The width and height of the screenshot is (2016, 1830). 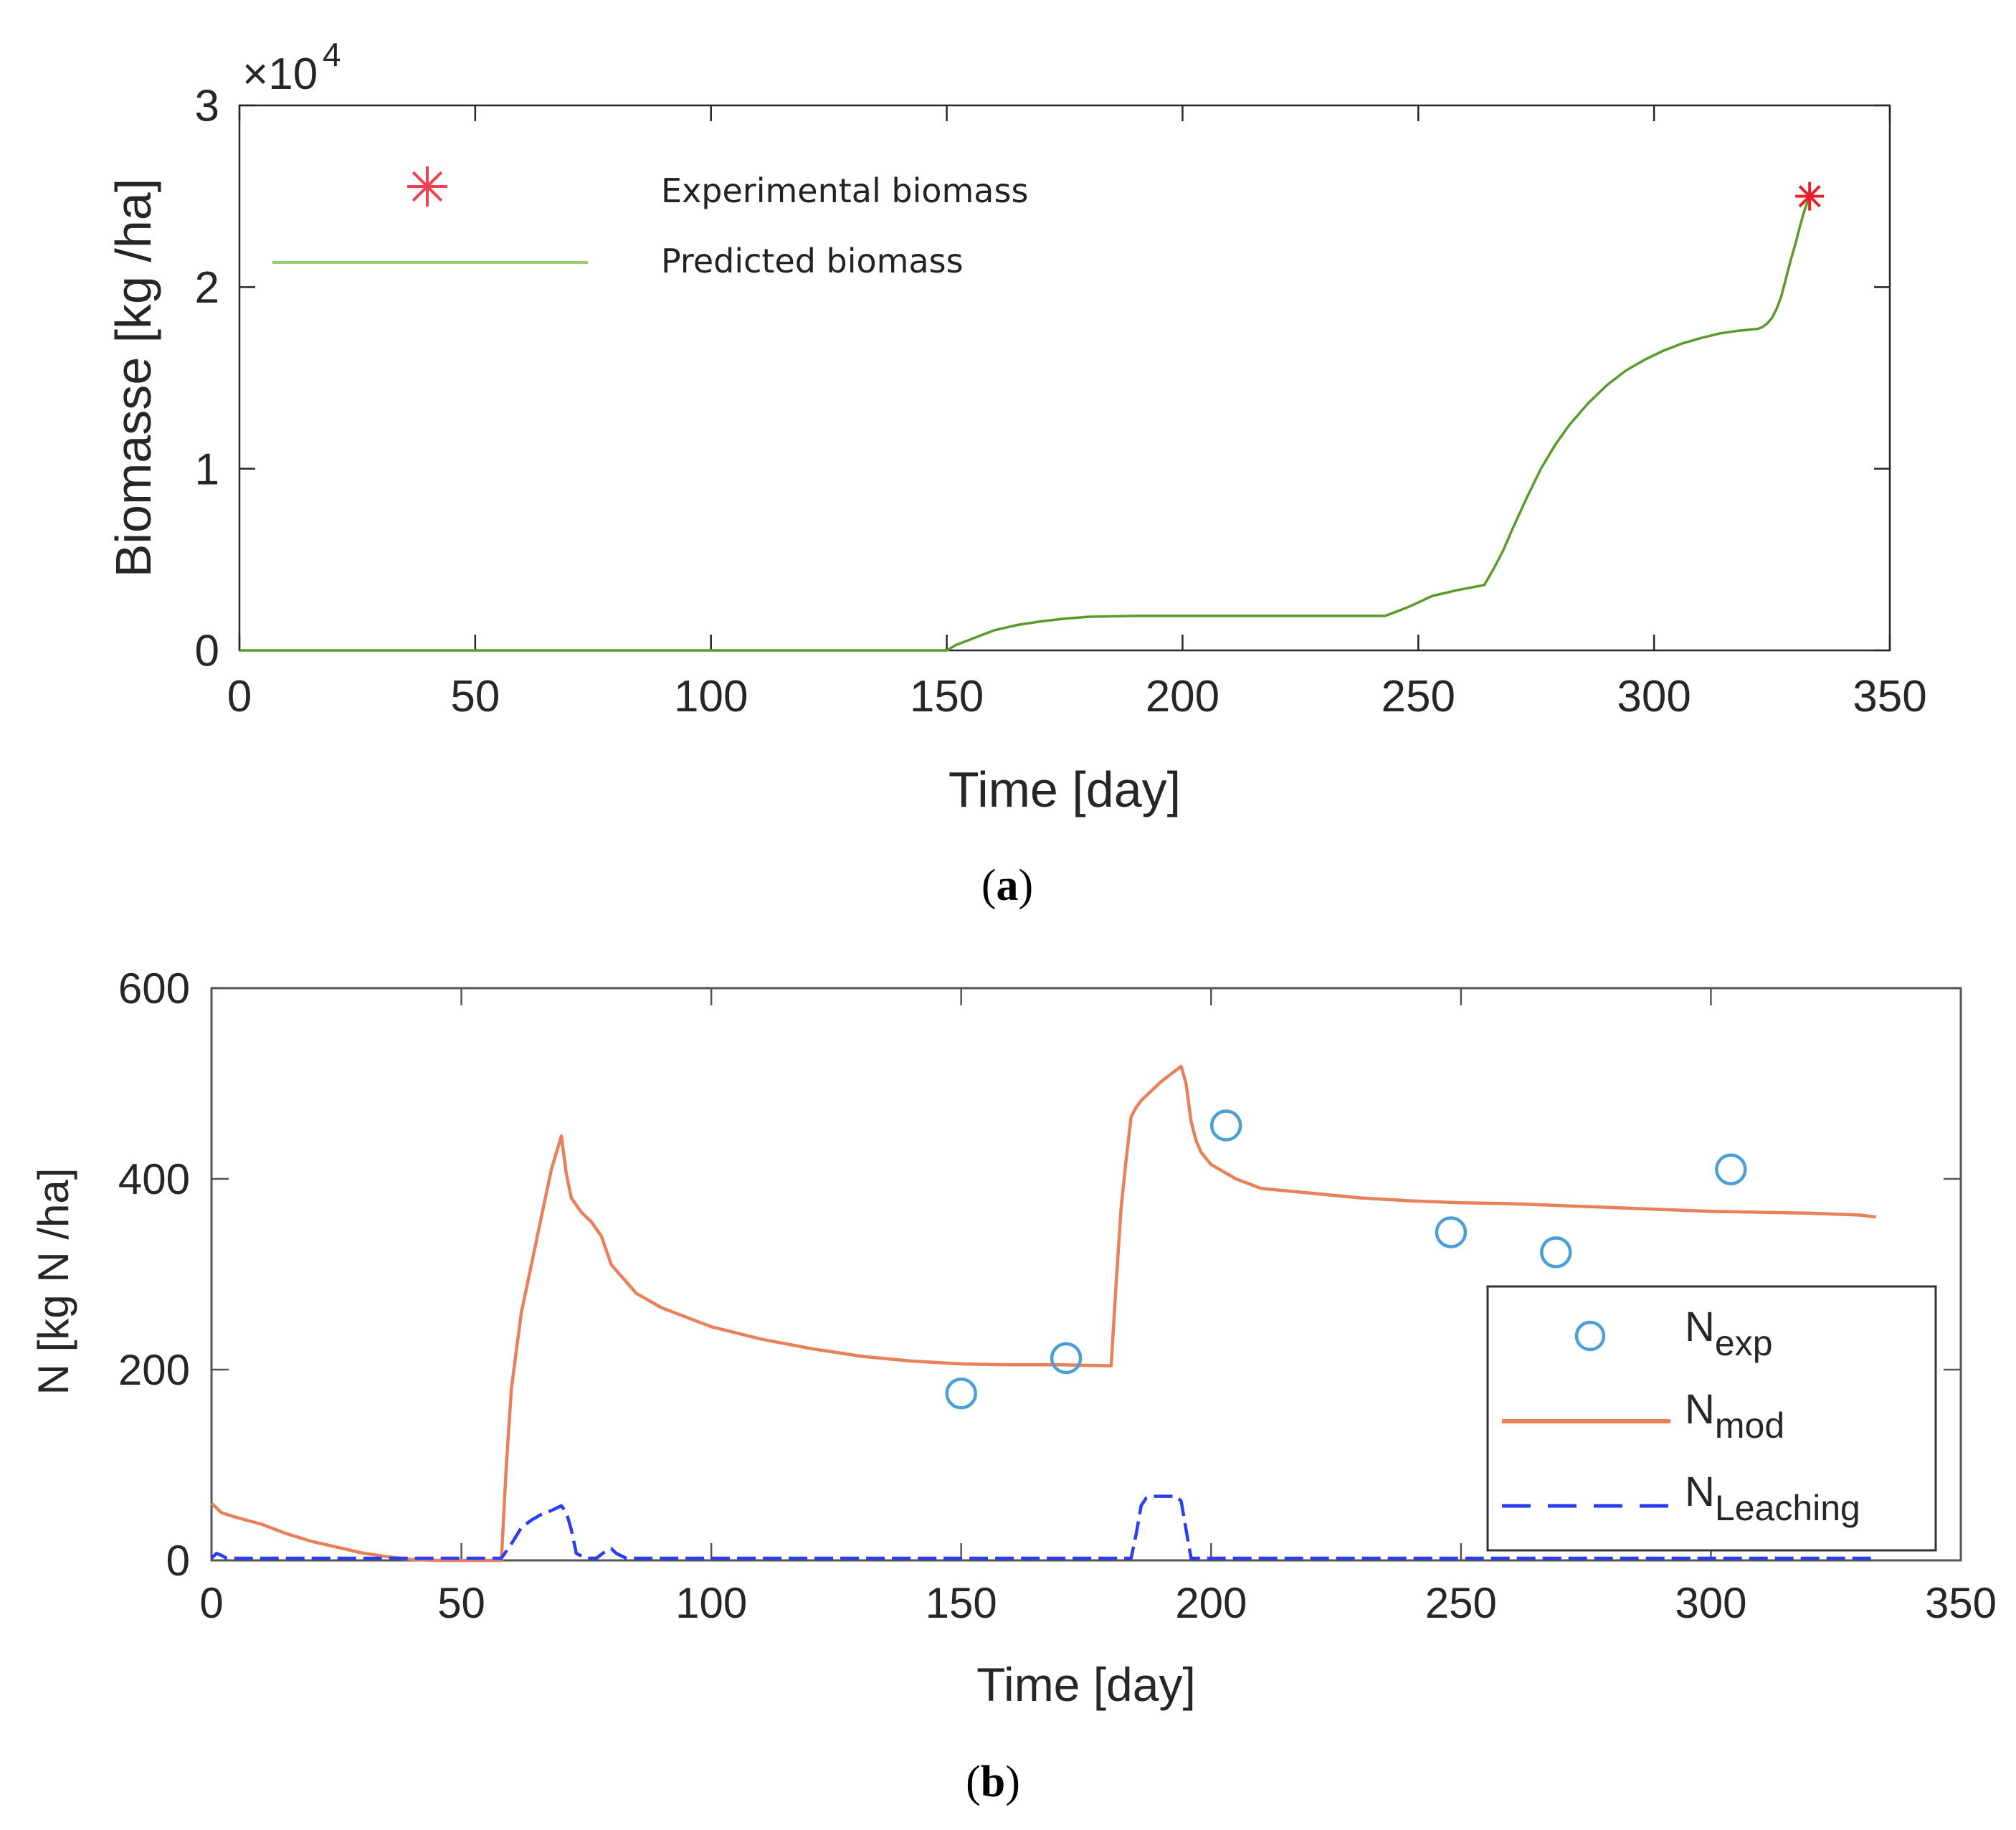 What do you see at coordinates (844, 190) in the screenshot?
I see `panel-a-legend-experimental-label: Experimental biomass` at bounding box center [844, 190].